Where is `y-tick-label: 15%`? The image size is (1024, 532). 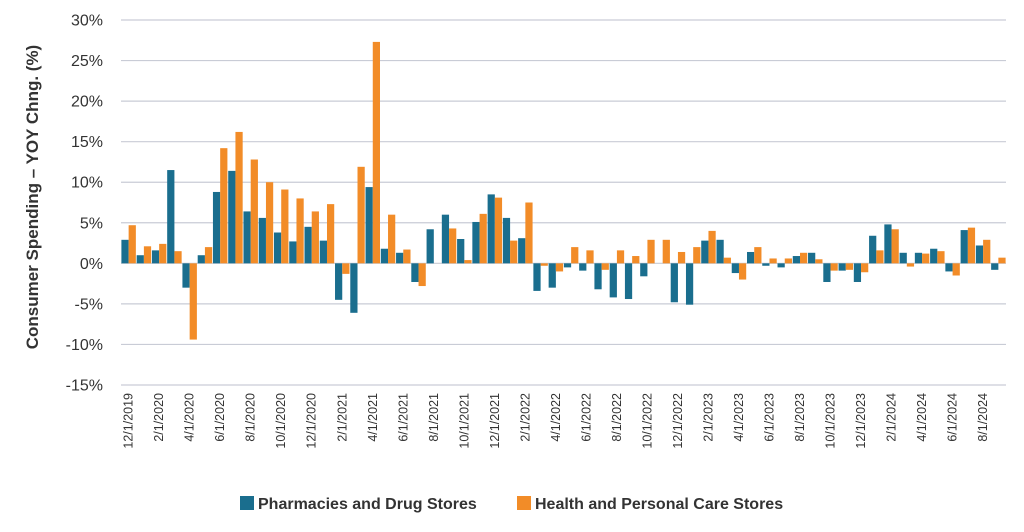
y-tick-label: 15% is located at coordinates (87, 142).